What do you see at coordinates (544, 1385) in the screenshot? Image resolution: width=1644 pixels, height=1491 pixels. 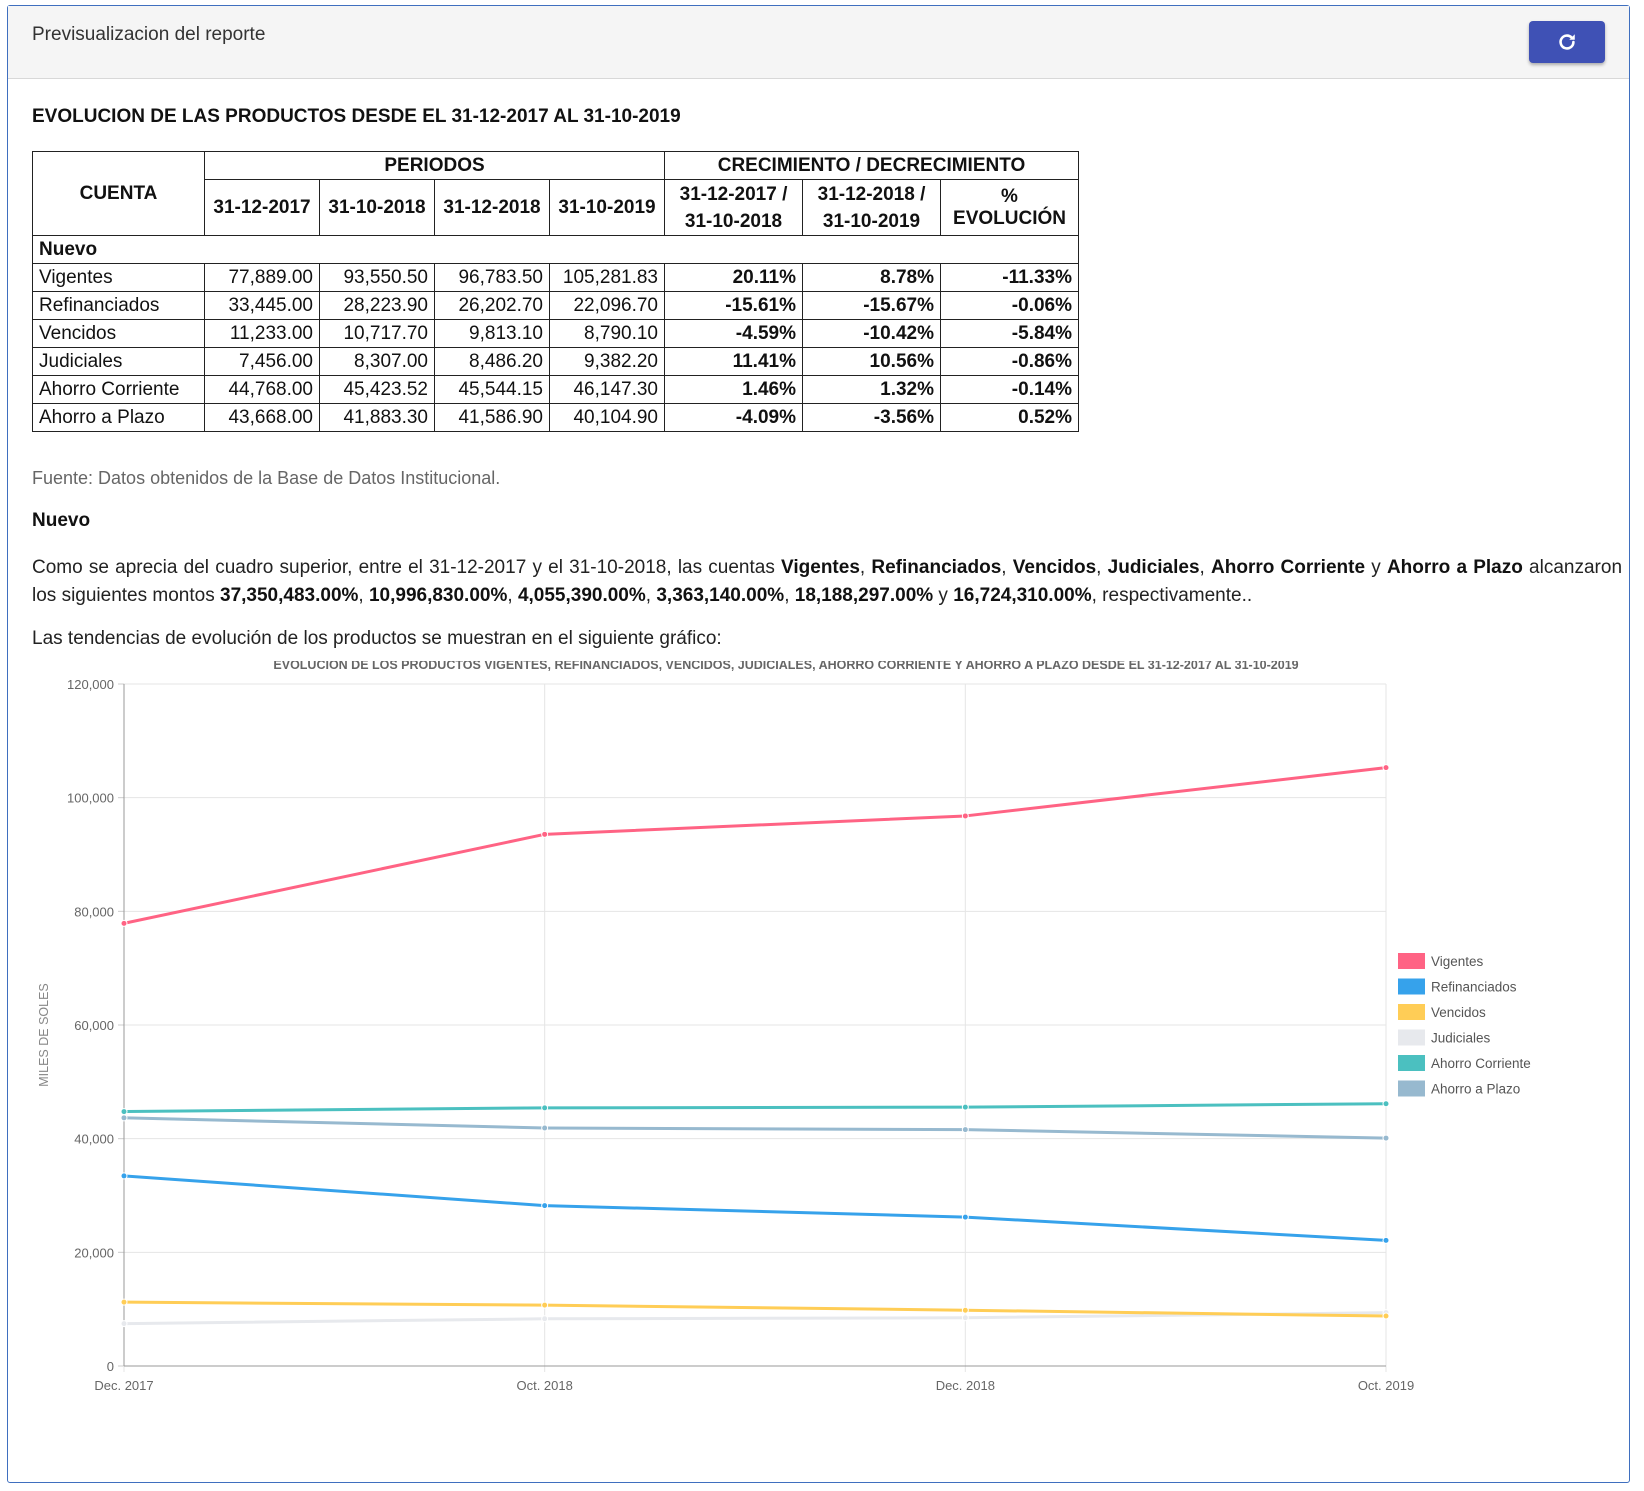 I see `x-tick-label: Oct. 2018` at bounding box center [544, 1385].